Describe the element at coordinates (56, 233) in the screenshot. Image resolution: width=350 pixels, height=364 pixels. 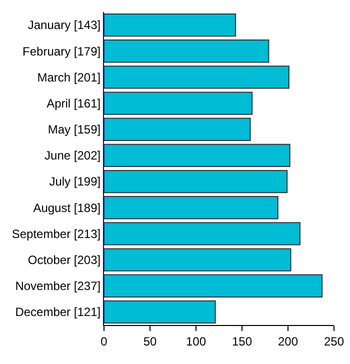
I see `y-tick-label: September [213]` at that location.